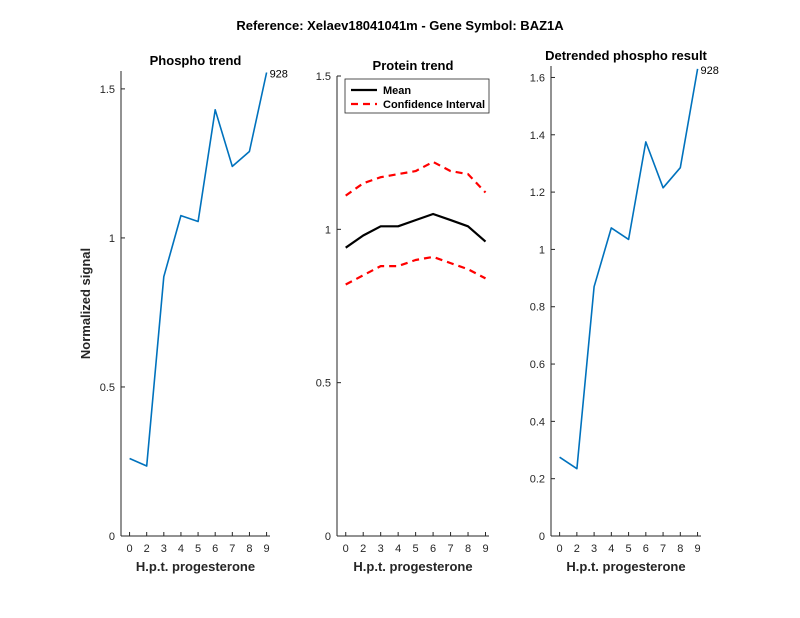 This screenshot has width=800, height=618. Describe the element at coordinates (85, 303) in the screenshot. I see `y-axis-label: Normalized signal` at that location.